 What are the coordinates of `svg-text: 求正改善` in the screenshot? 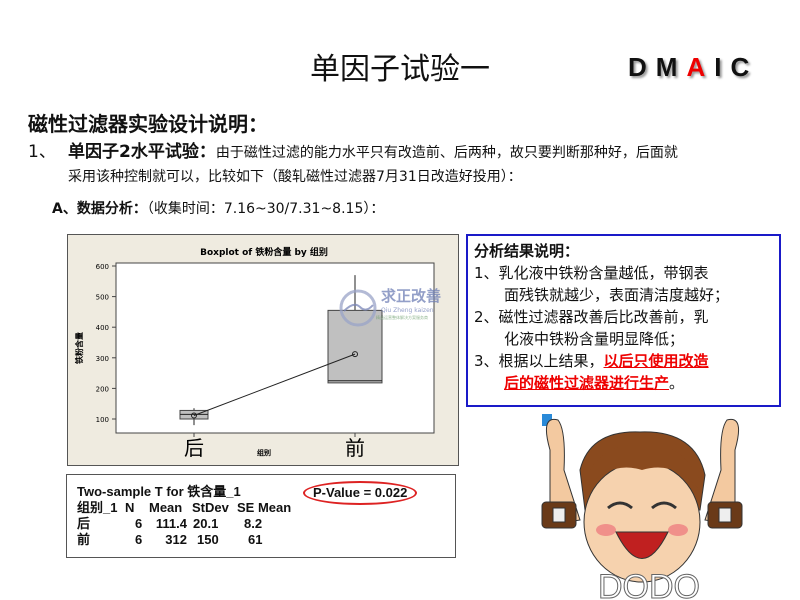 It's located at (411, 296).